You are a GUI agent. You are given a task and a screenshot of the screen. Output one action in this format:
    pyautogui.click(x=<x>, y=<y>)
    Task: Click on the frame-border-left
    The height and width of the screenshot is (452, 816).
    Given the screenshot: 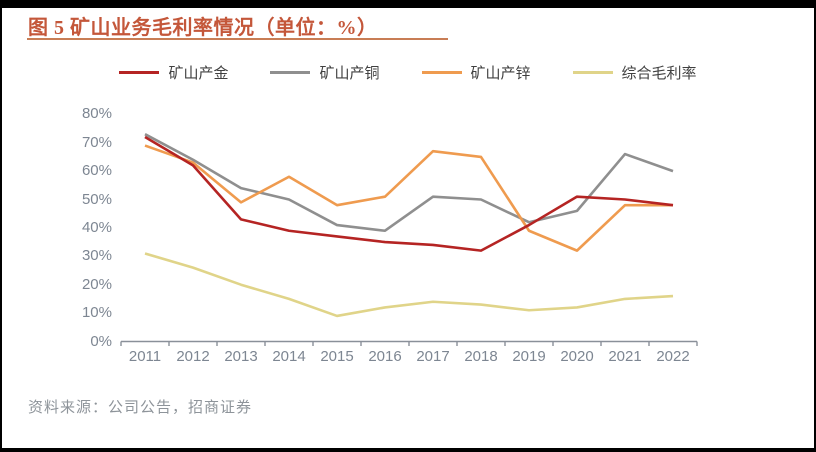 What is the action you would take?
    pyautogui.click(x=1, y=226)
    